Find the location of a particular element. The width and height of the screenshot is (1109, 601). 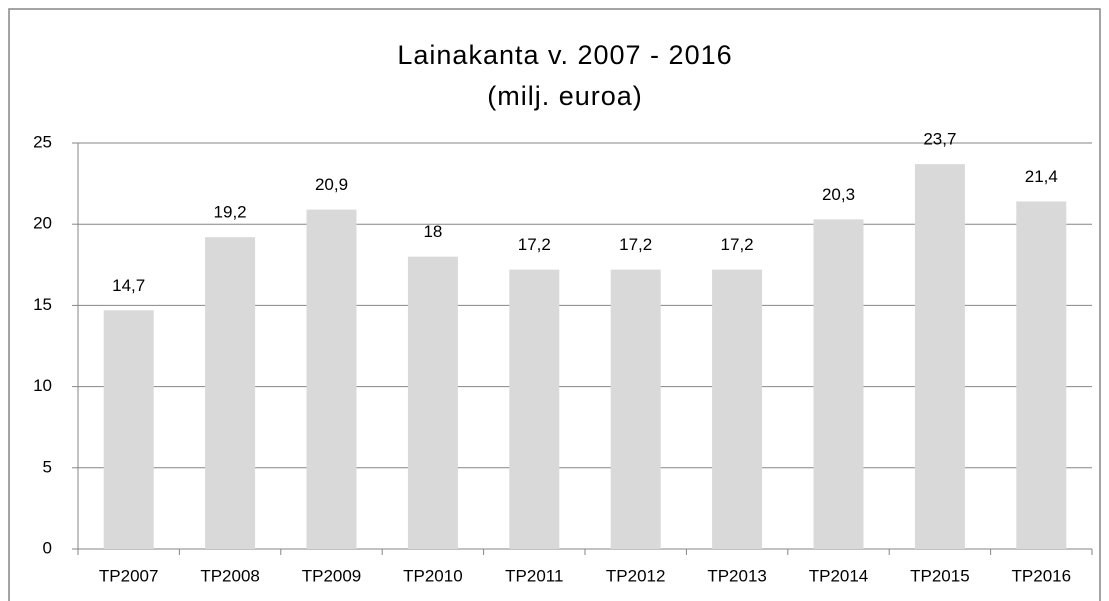

x-tick-label: TP2009 is located at coordinates (332, 575).